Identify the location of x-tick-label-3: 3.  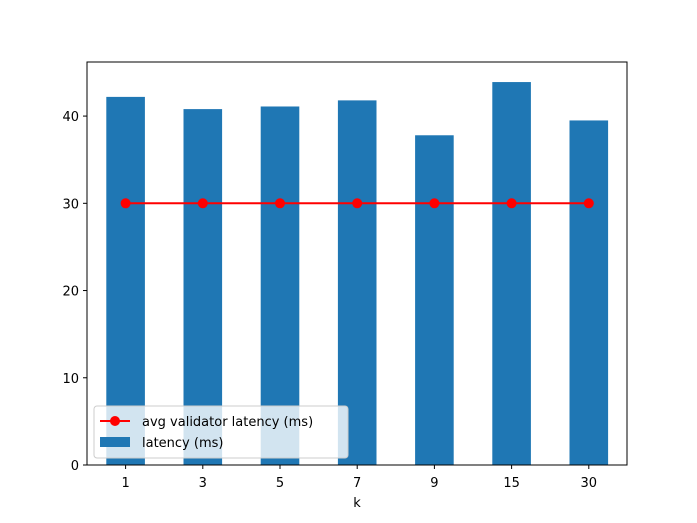
(203, 483).